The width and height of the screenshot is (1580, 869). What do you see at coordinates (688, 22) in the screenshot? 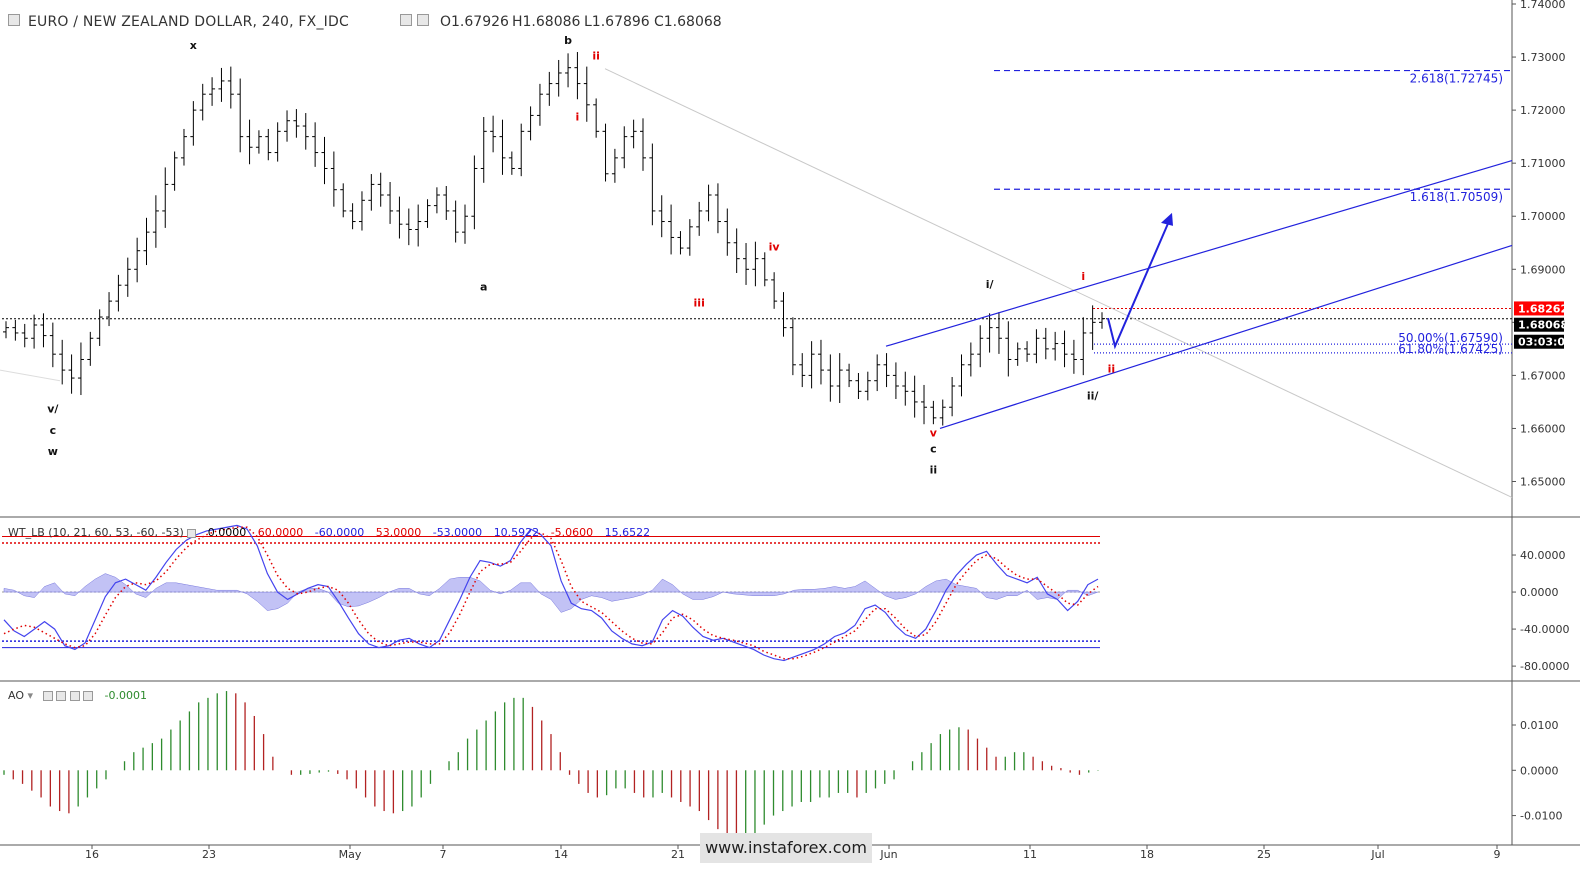
I see `close-value: C1.68068` at bounding box center [688, 22].